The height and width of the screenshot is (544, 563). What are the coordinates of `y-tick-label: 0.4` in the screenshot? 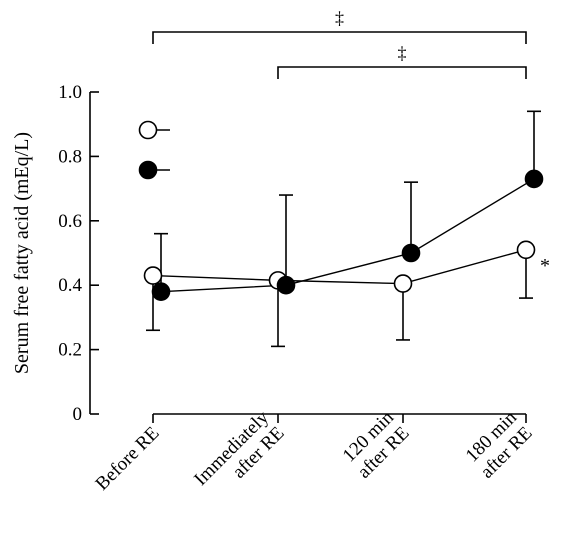 It's located at (70, 285).